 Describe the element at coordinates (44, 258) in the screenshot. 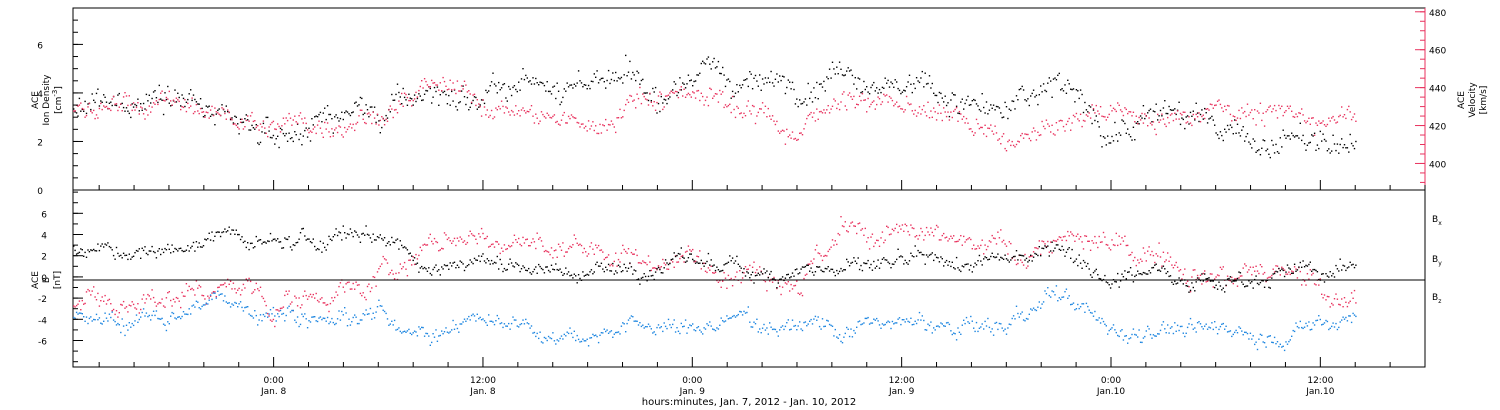

I see `tick-label: 2` at that location.